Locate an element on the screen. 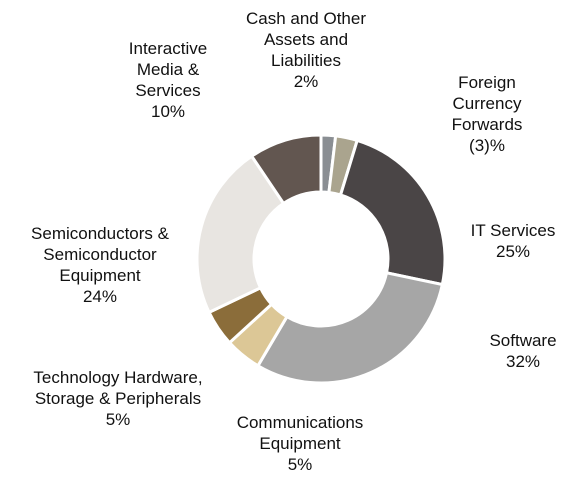 The height and width of the screenshot is (483, 566). value-label: 32% is located at coordinates (523, 361).